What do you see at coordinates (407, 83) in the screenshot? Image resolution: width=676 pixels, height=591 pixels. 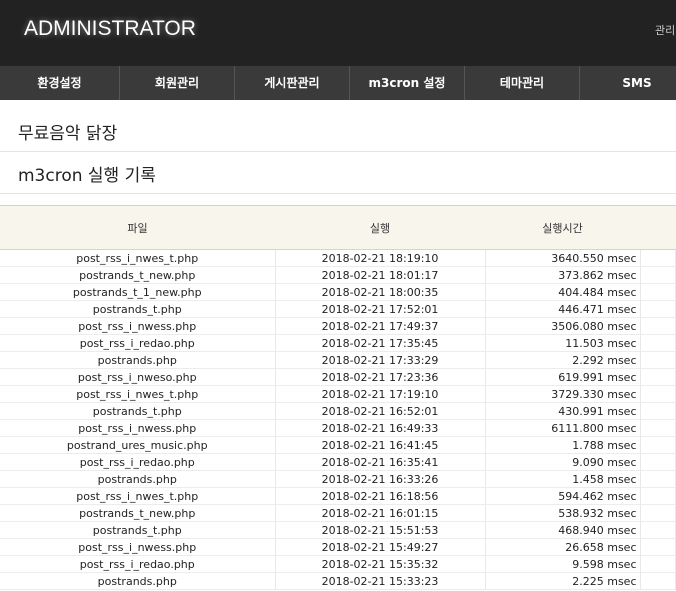 I see `nav-item: m3cron 설정` at bounding box center [407, 83].